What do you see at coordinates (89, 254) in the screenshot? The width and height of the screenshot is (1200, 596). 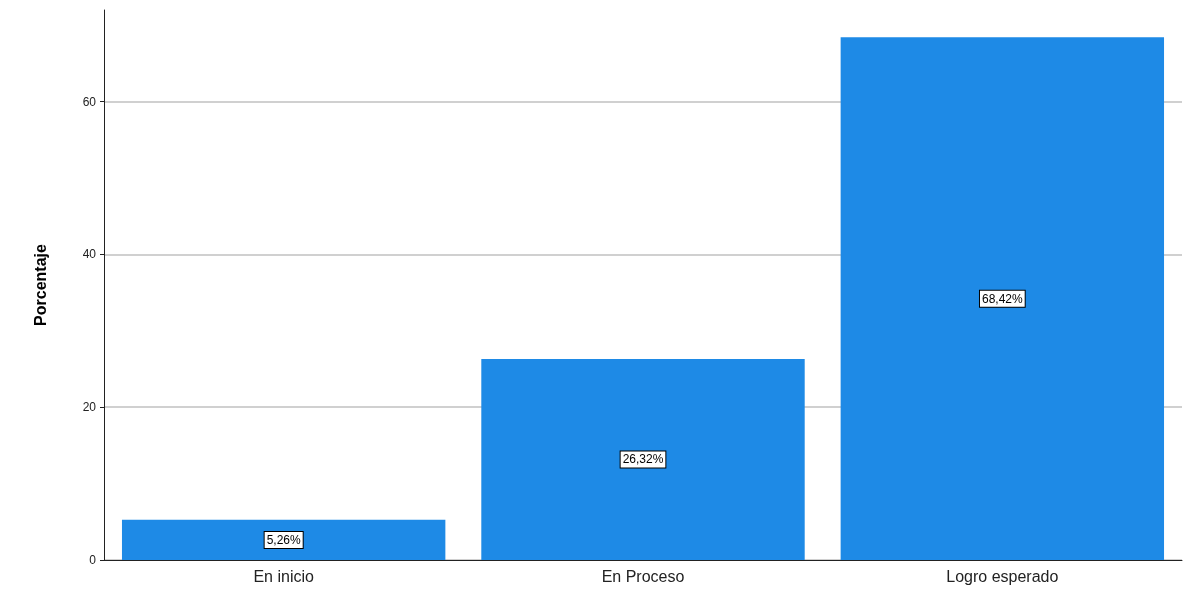 I see `y-tick-label: 40` at bounding box center [89, 254].